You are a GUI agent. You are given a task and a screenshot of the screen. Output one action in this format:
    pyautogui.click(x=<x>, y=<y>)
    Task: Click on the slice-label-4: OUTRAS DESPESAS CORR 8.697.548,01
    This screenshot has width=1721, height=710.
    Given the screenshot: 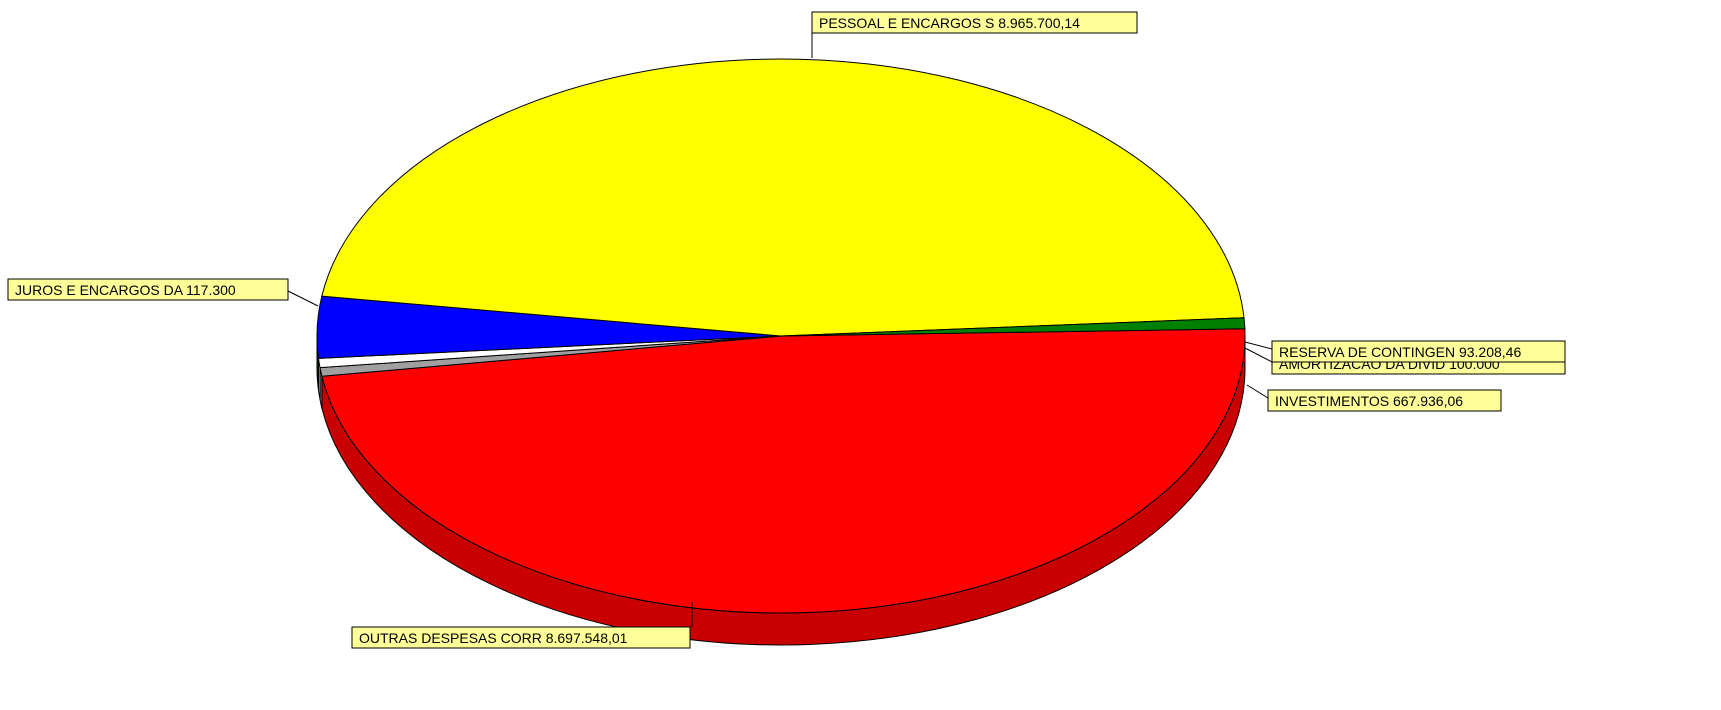 What is the action you would take?
    pyautogui.click(x=493, y=638)
    